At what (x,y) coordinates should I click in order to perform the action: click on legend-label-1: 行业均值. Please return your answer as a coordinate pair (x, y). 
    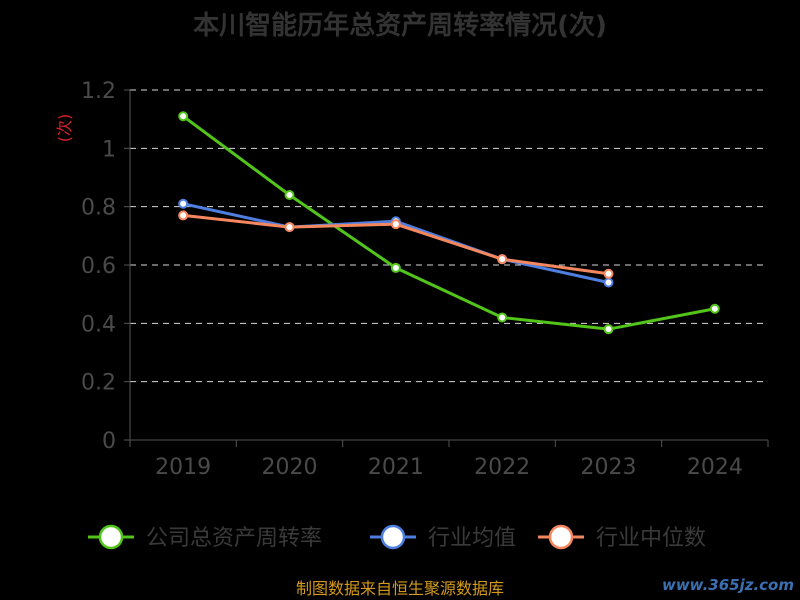
    Looking at the image, I should click on (472, 538).